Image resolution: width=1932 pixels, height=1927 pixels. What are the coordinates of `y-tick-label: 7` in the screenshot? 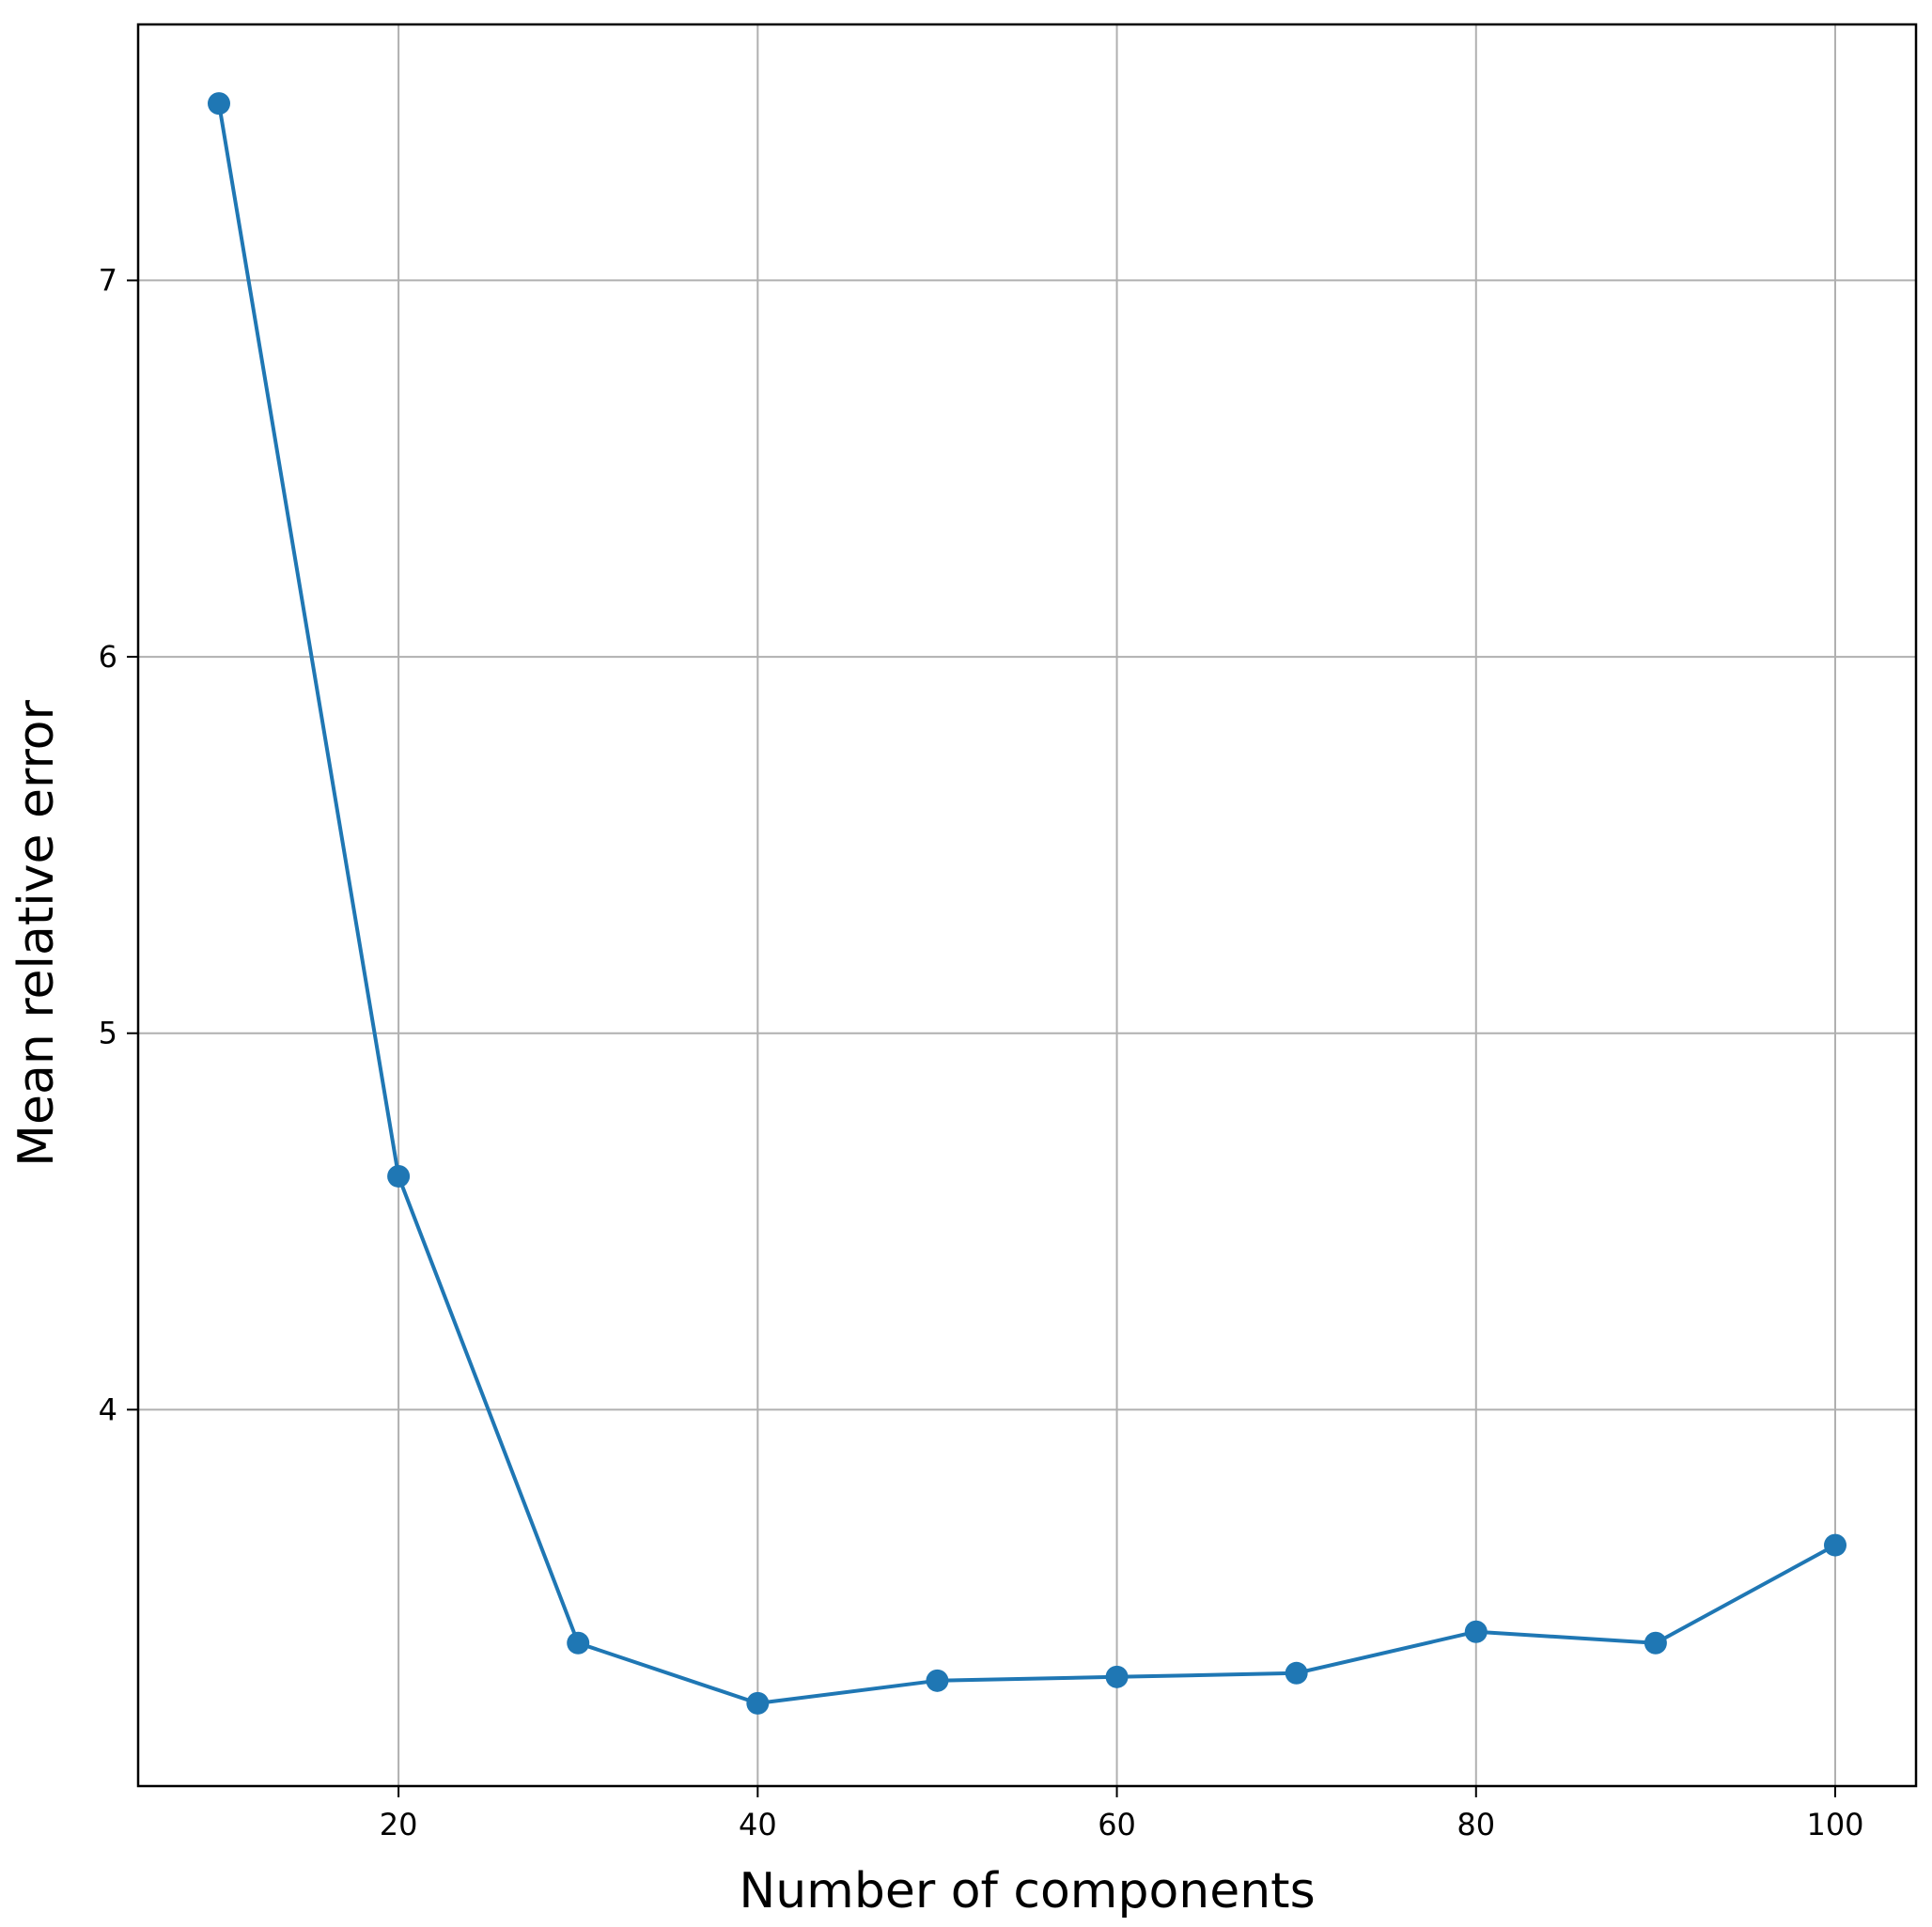 It's located at (108, 280).